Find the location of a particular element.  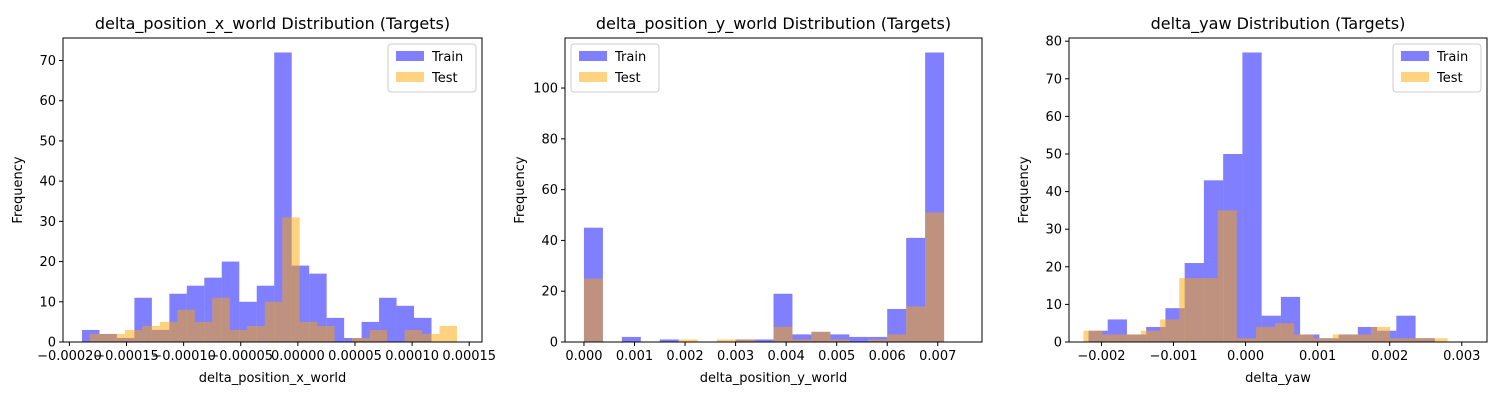

x-tick-label: 0.001 is located at coordinates (634, 356).